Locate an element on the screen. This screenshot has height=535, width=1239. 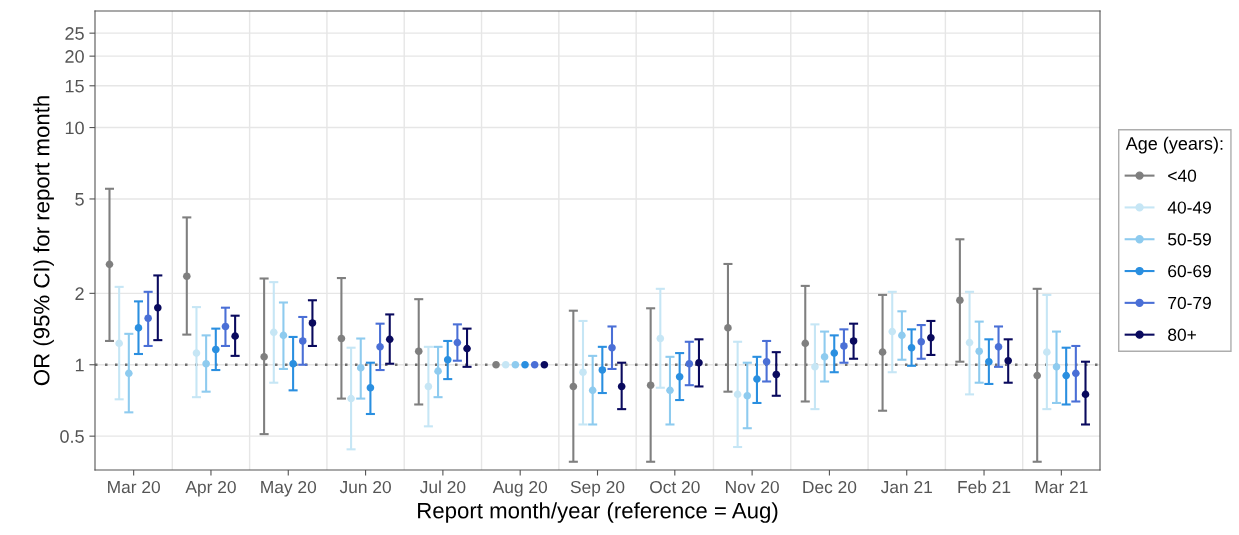
y-tick-label: 10 is located at coordinates (74, 128).